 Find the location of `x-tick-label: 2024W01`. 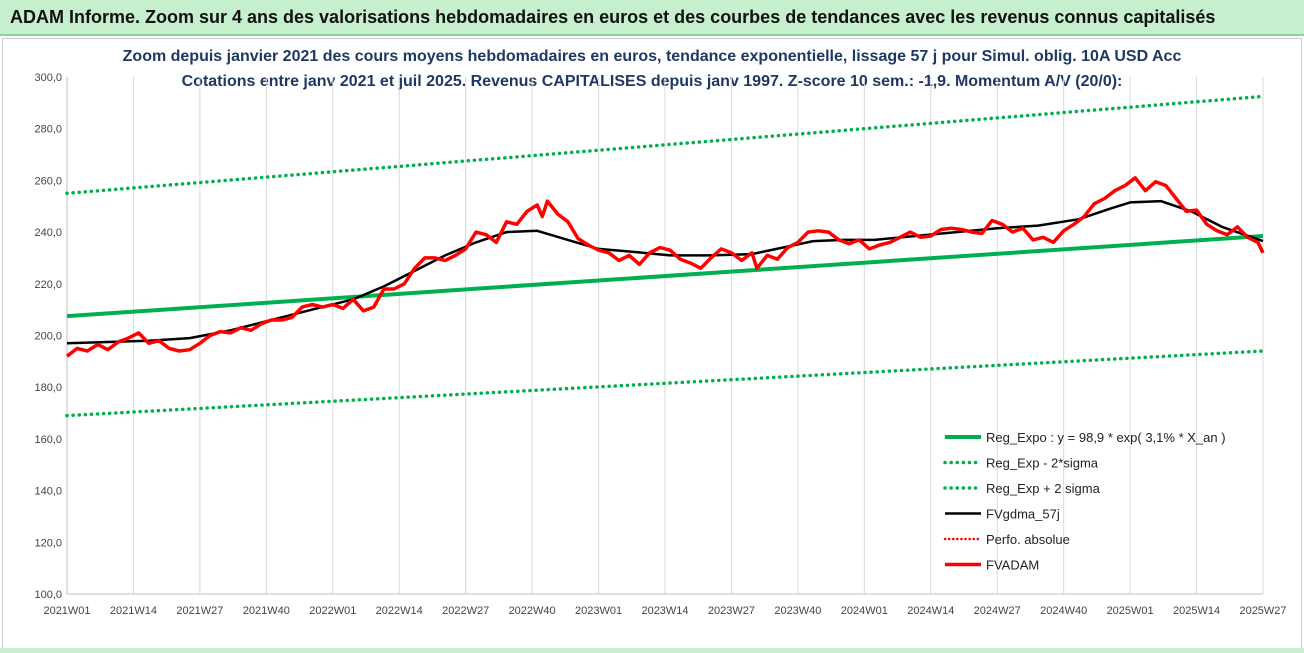

x-tick-label: 2024W01 is located at coordinates (864, 611).